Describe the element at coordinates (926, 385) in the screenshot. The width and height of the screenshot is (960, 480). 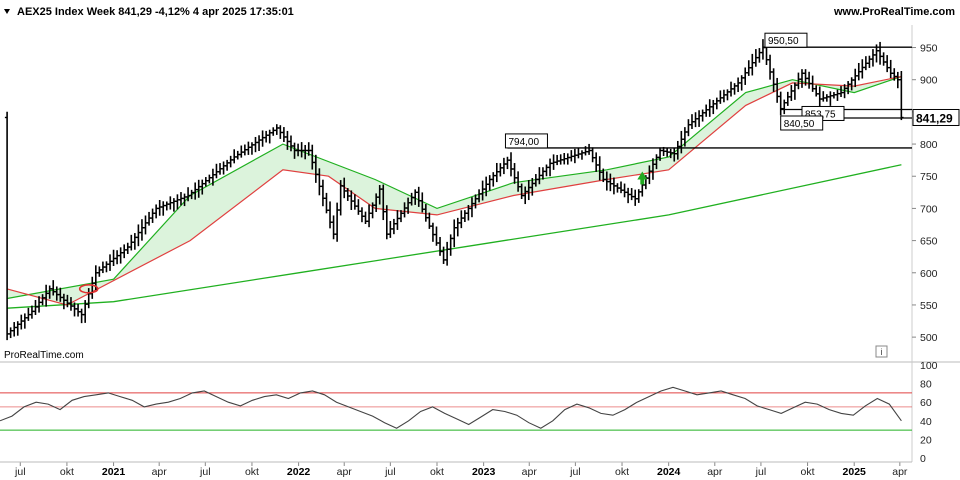
I see `indicator-y-tick-label: 80` at that location.